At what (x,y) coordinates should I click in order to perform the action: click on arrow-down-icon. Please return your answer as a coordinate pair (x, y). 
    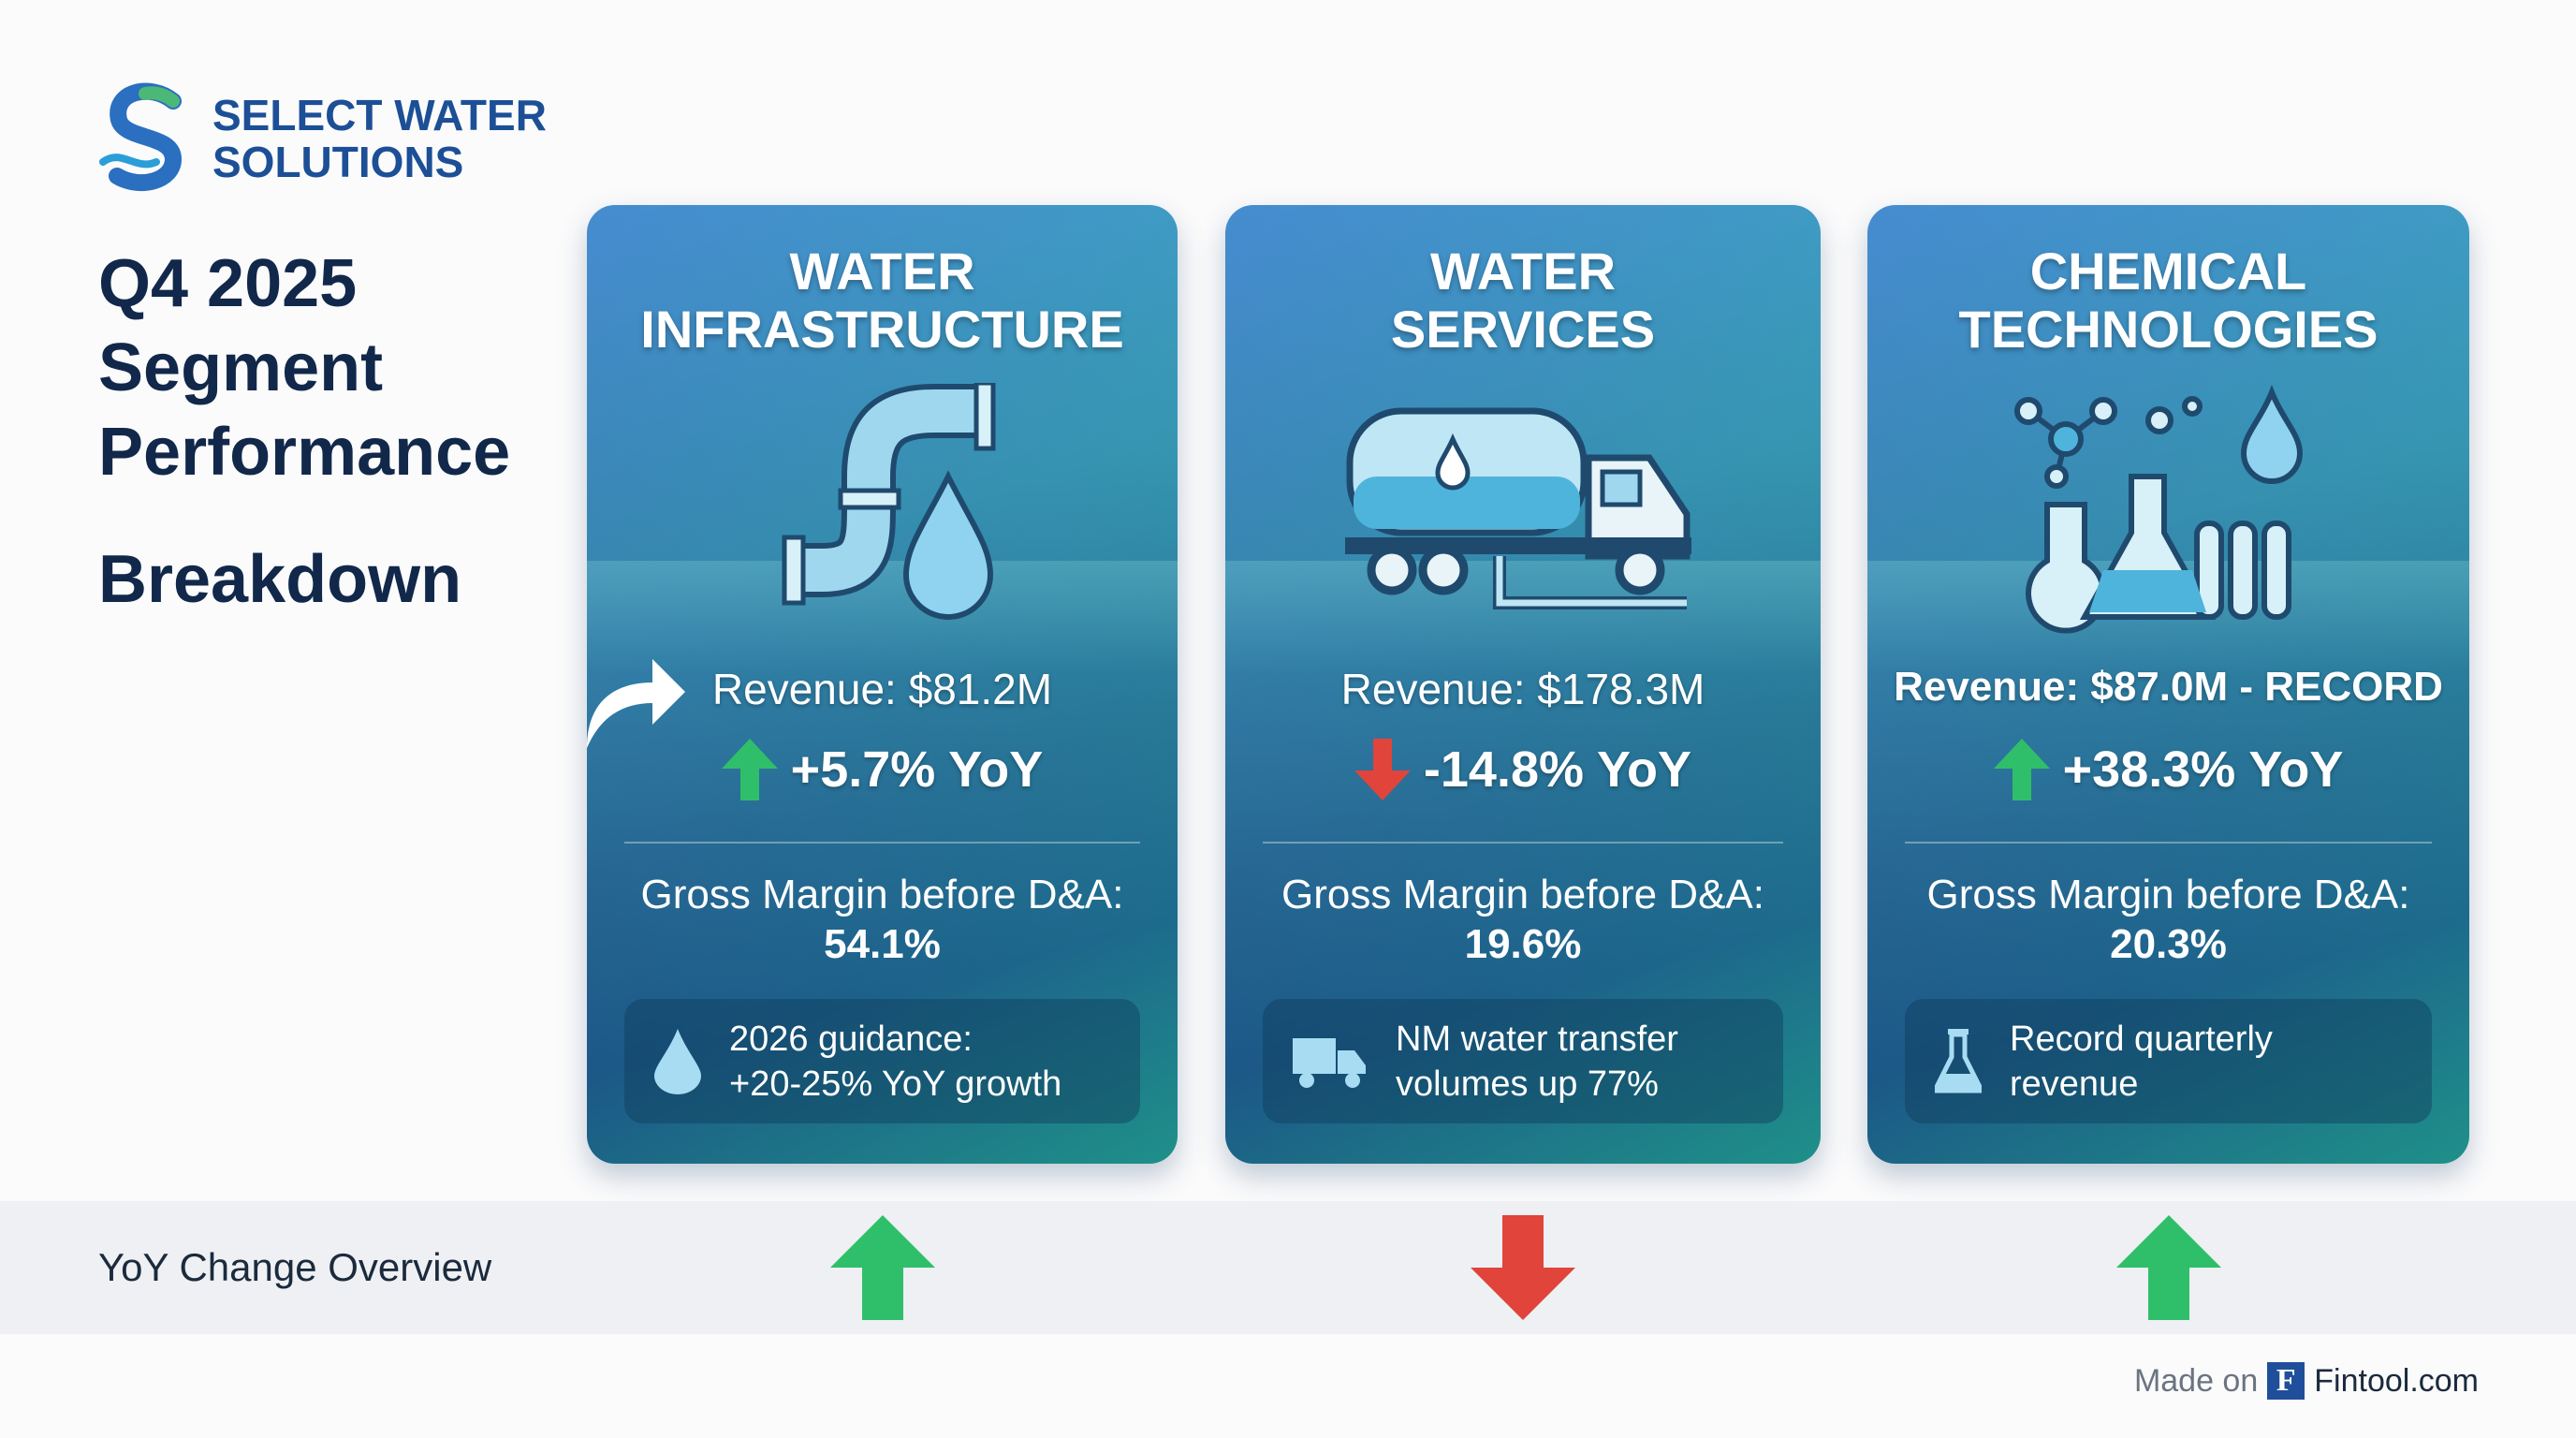
    Looking at the image, I should click on (1382, 769).